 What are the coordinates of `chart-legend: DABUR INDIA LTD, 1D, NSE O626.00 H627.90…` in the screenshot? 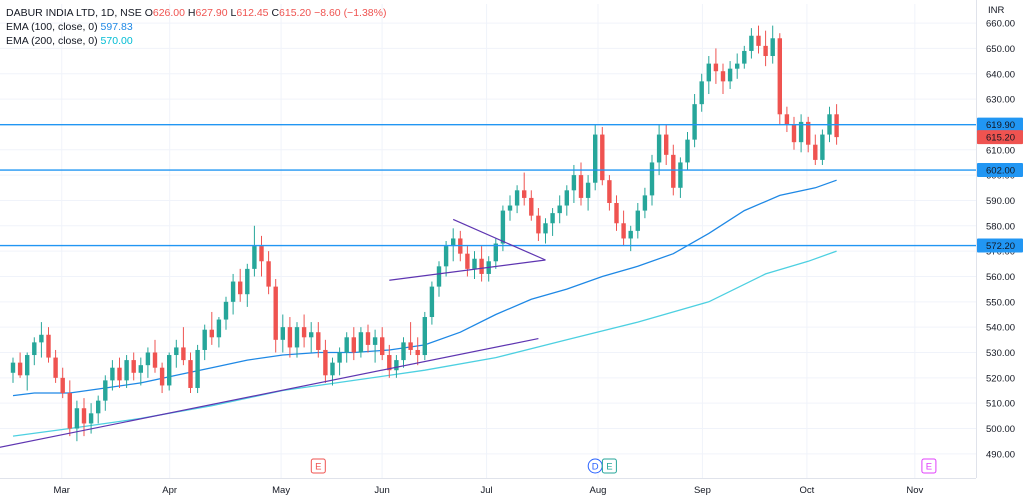 It's located at (196, 27).